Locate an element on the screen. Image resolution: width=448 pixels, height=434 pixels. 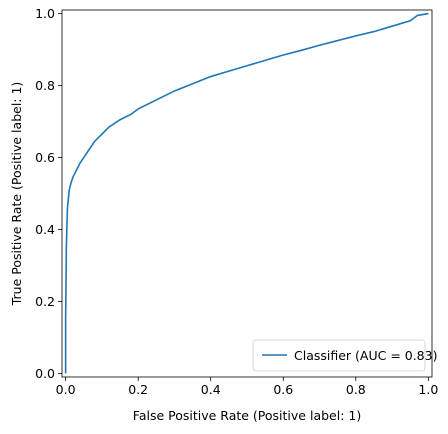
x-tick-label: 0.2 is located at coordinates (138, 389).